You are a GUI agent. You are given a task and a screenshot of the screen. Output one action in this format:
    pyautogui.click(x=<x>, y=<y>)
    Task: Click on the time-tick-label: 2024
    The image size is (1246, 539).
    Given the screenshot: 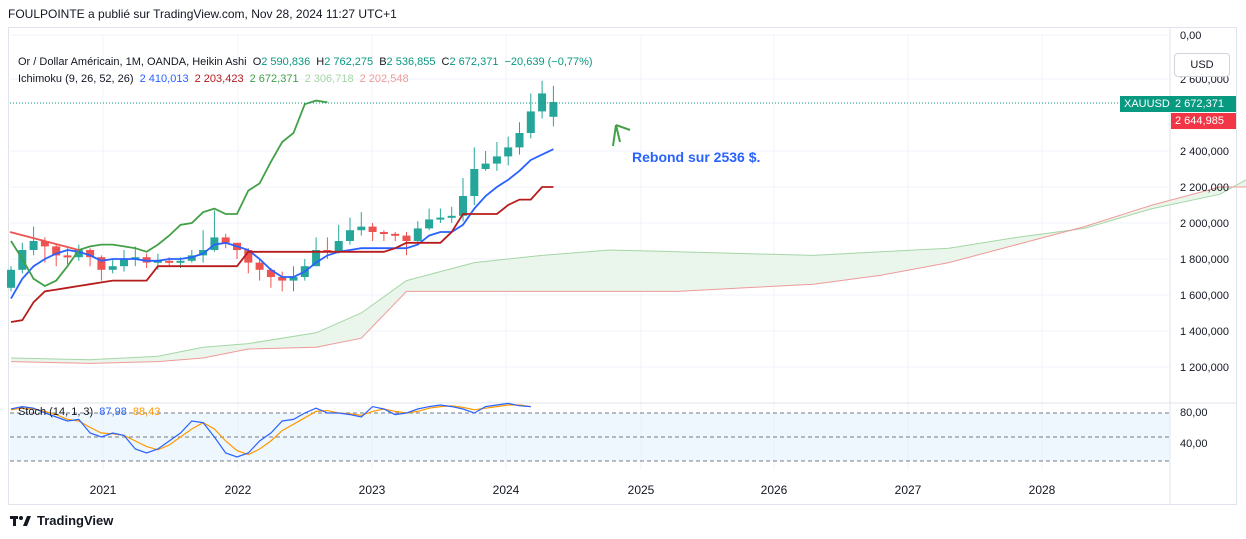 What is the action you would take?
    pyautogui.click(x=506, y=490)
    